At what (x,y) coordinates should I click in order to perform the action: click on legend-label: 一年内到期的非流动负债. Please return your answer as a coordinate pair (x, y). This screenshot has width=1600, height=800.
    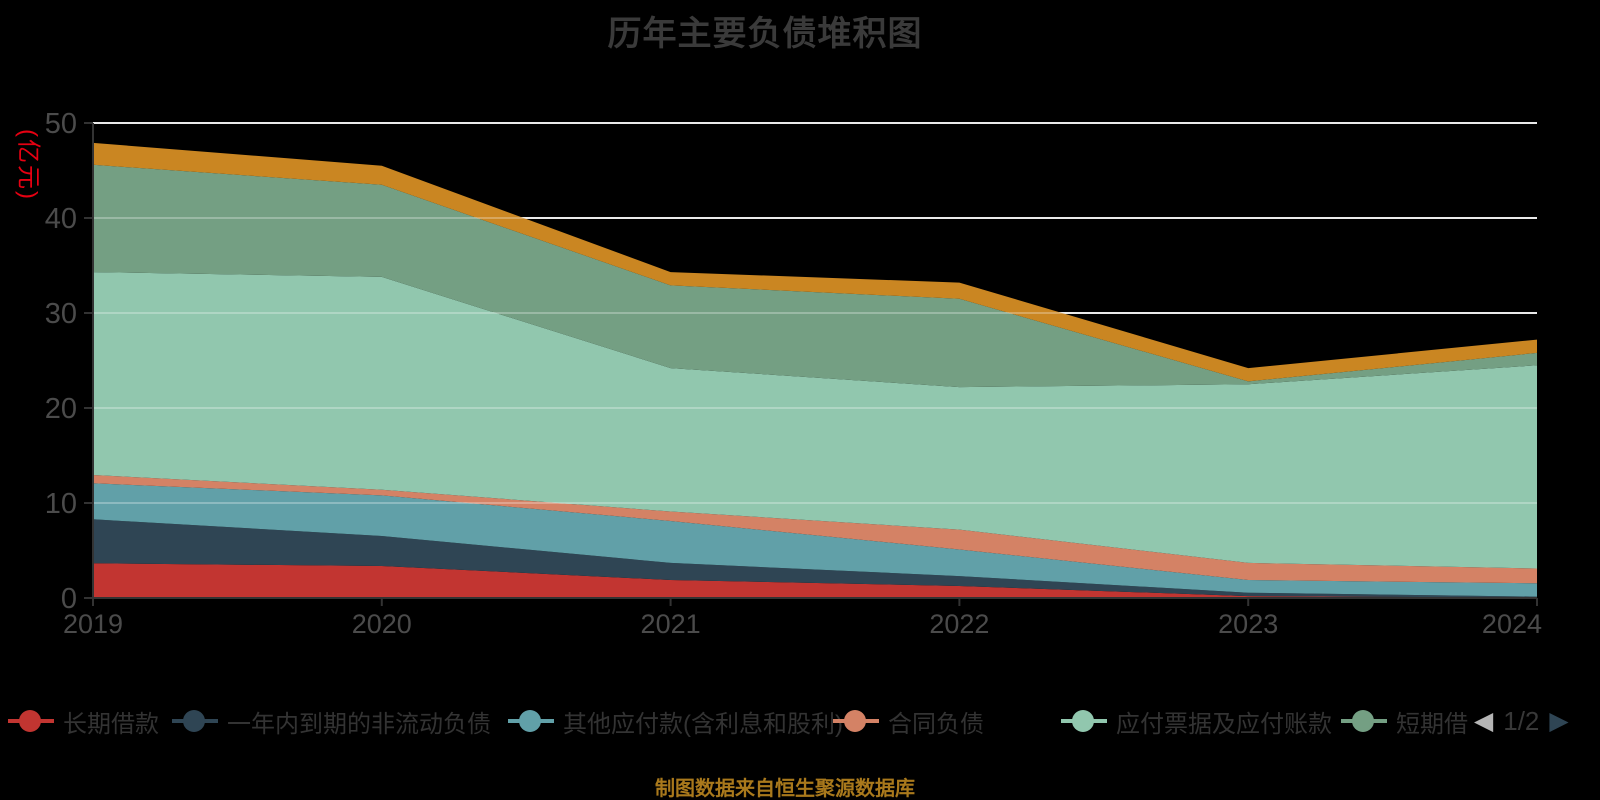
    Looking at the image, I should click on (359, 724).